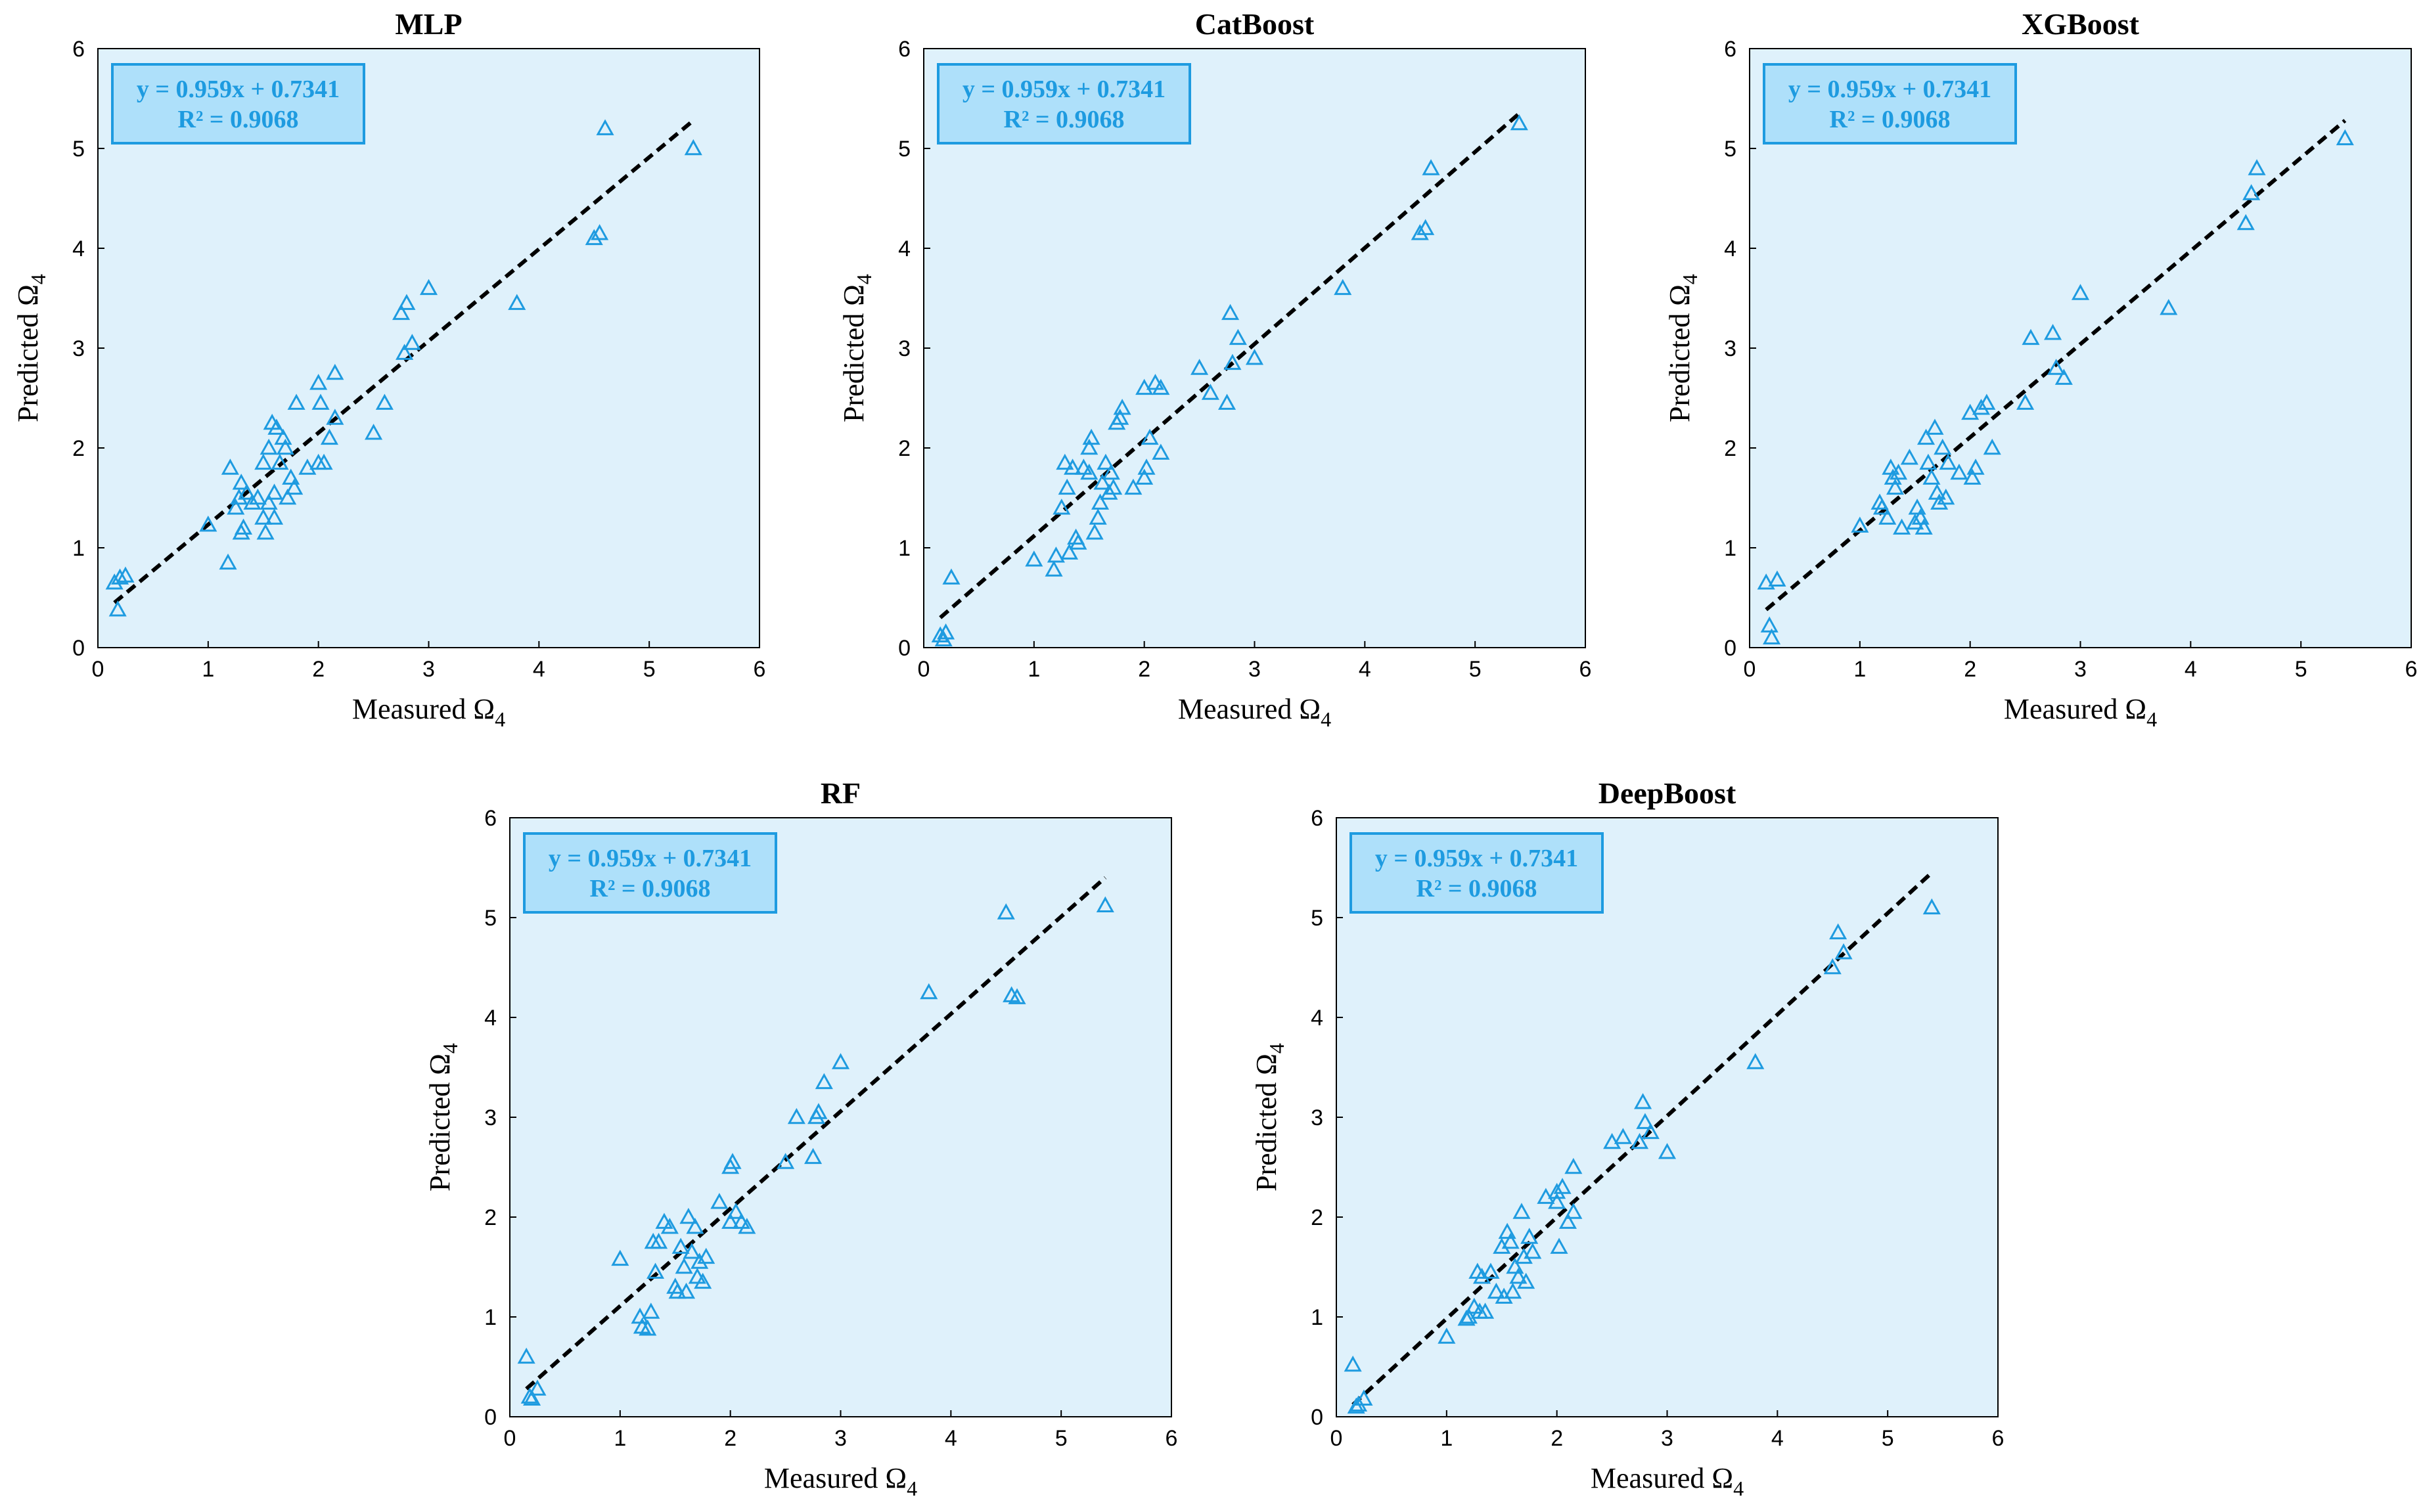  I want to click on y-tick-label: 3, so click(1317, 1118).